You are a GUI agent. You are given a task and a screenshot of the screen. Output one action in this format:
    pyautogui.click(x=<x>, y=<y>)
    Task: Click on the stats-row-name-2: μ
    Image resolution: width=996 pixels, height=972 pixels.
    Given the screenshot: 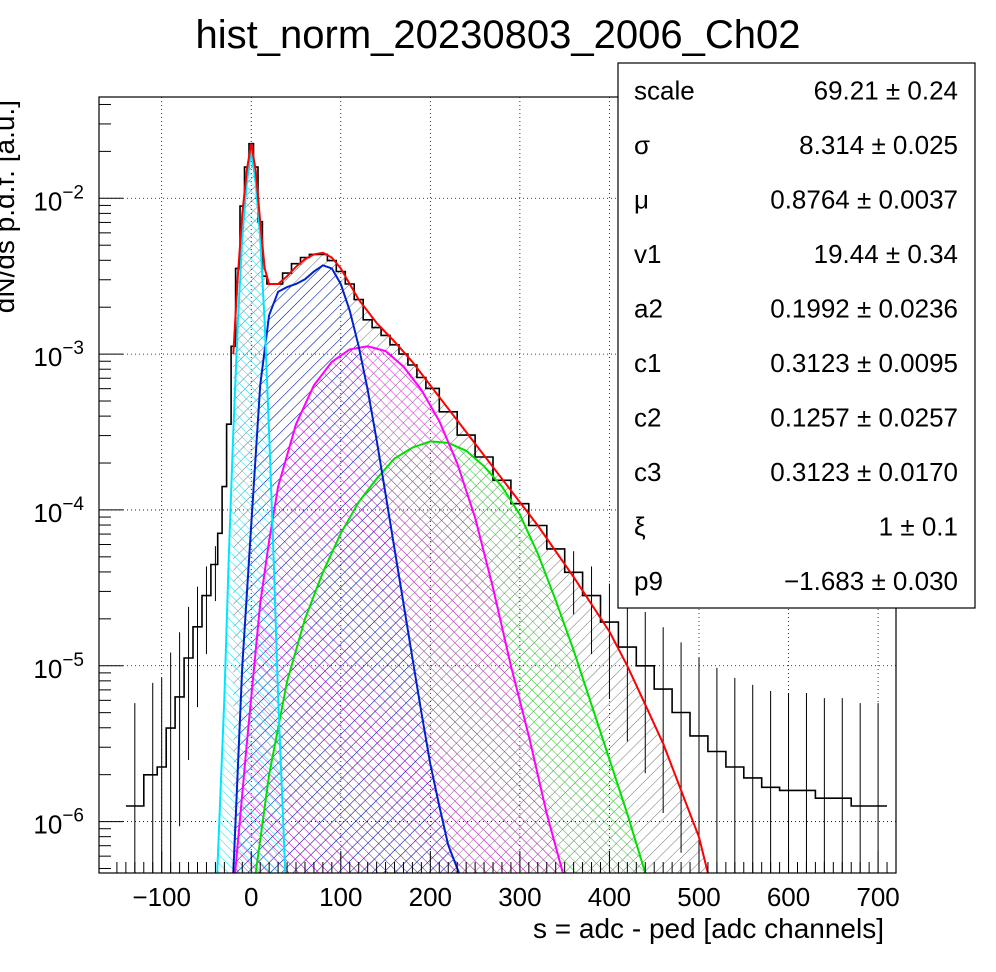 What is the action you would take?
    pyautogui.click(x=641, y=199)
    